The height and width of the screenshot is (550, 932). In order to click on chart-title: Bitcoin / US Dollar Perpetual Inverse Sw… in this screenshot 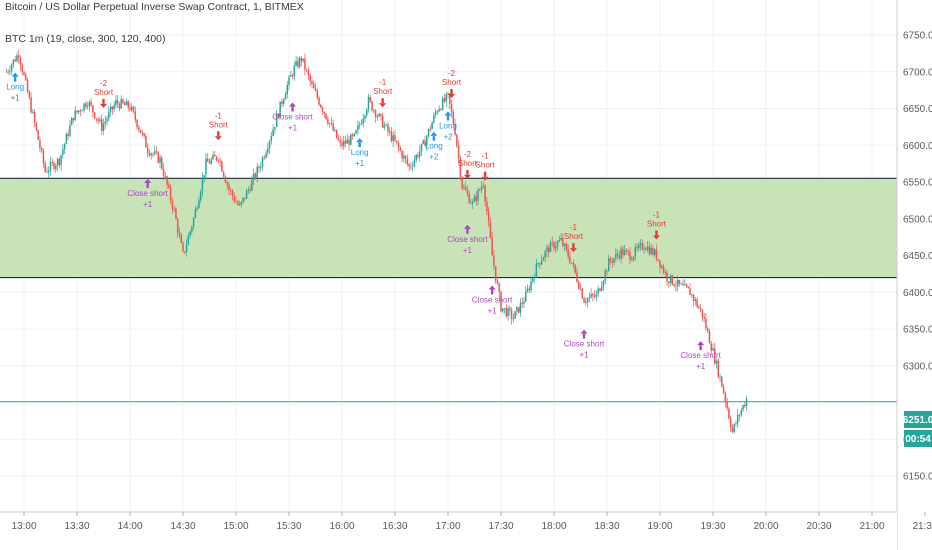, I will do `click(154, 7)`.